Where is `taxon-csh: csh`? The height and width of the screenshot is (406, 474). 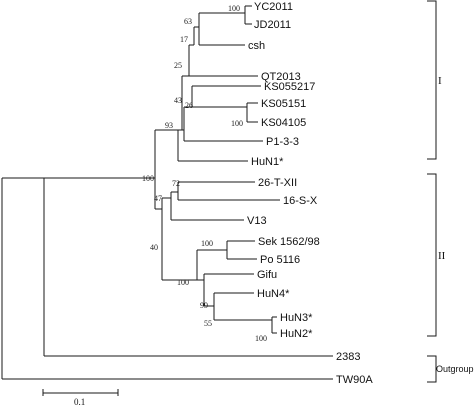 taxon-csh: csh is located at coordinates (256, 46).